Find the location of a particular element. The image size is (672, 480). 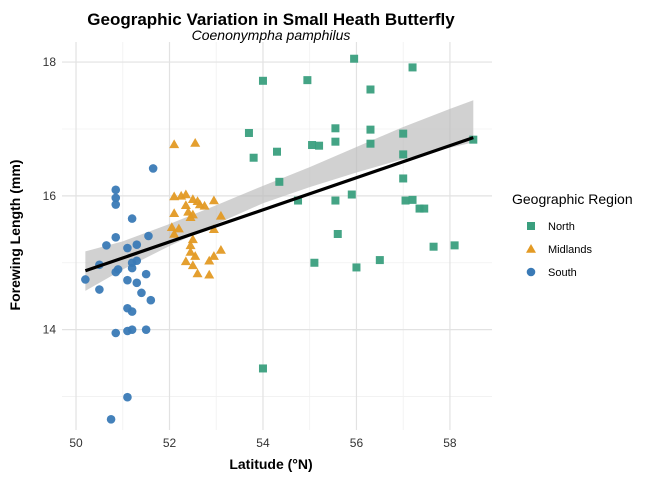

x-axis-title: Latitude (°N) is located at coordinates (270, 464).